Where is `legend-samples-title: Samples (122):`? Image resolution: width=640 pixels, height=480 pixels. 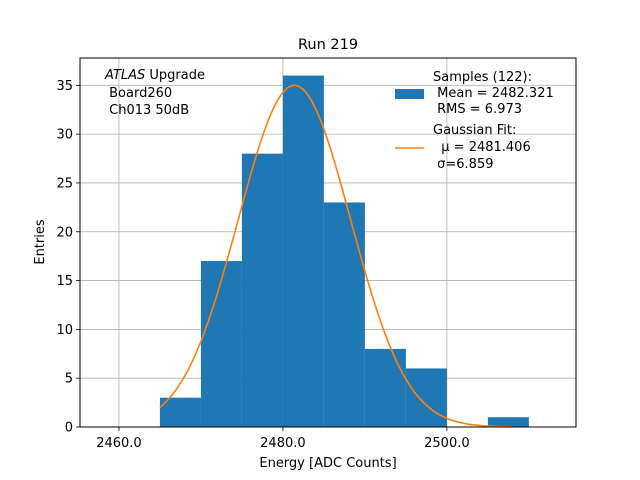 legend-samples-title: Samples (122): is located at coordinates (482, 77).